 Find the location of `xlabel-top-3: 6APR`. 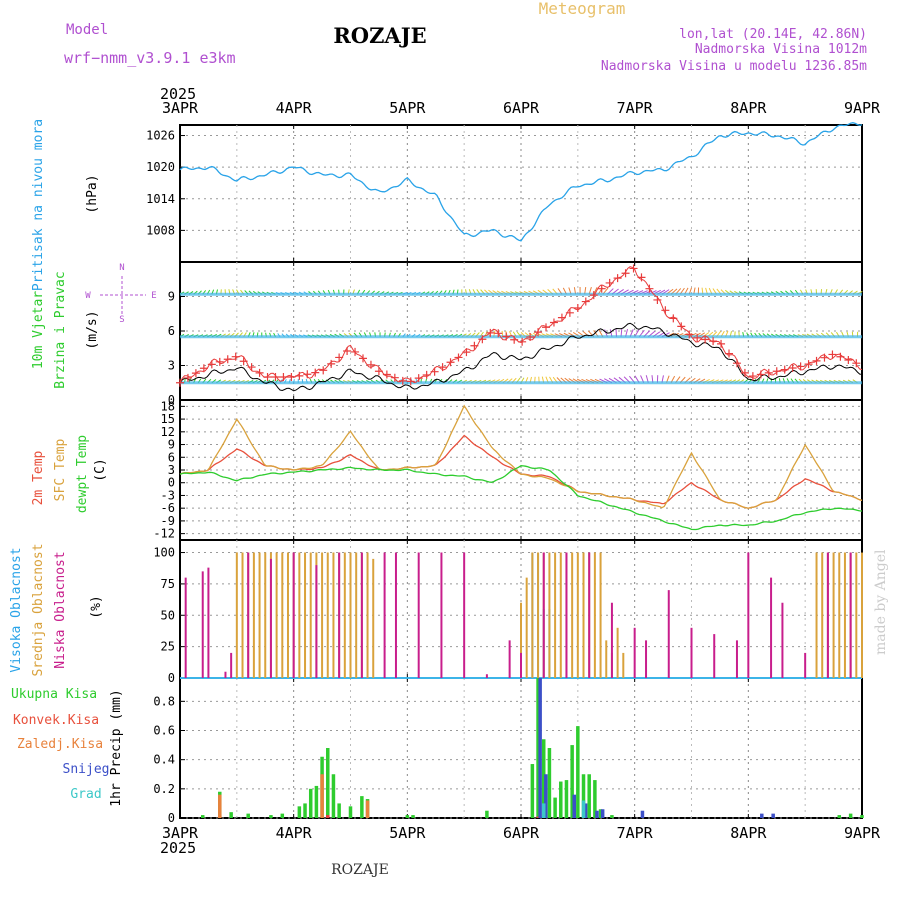

xlabel-top-3: 6APR is located at coordinates (521, 108).